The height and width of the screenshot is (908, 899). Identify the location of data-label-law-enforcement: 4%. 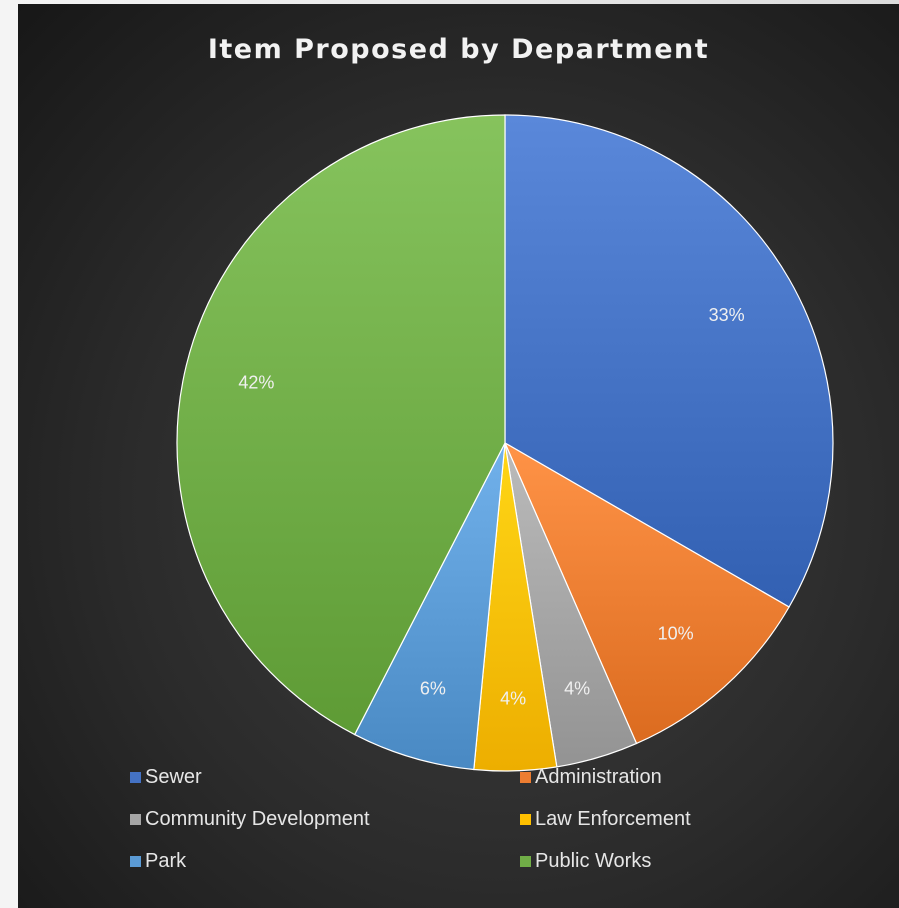
(513, 699).